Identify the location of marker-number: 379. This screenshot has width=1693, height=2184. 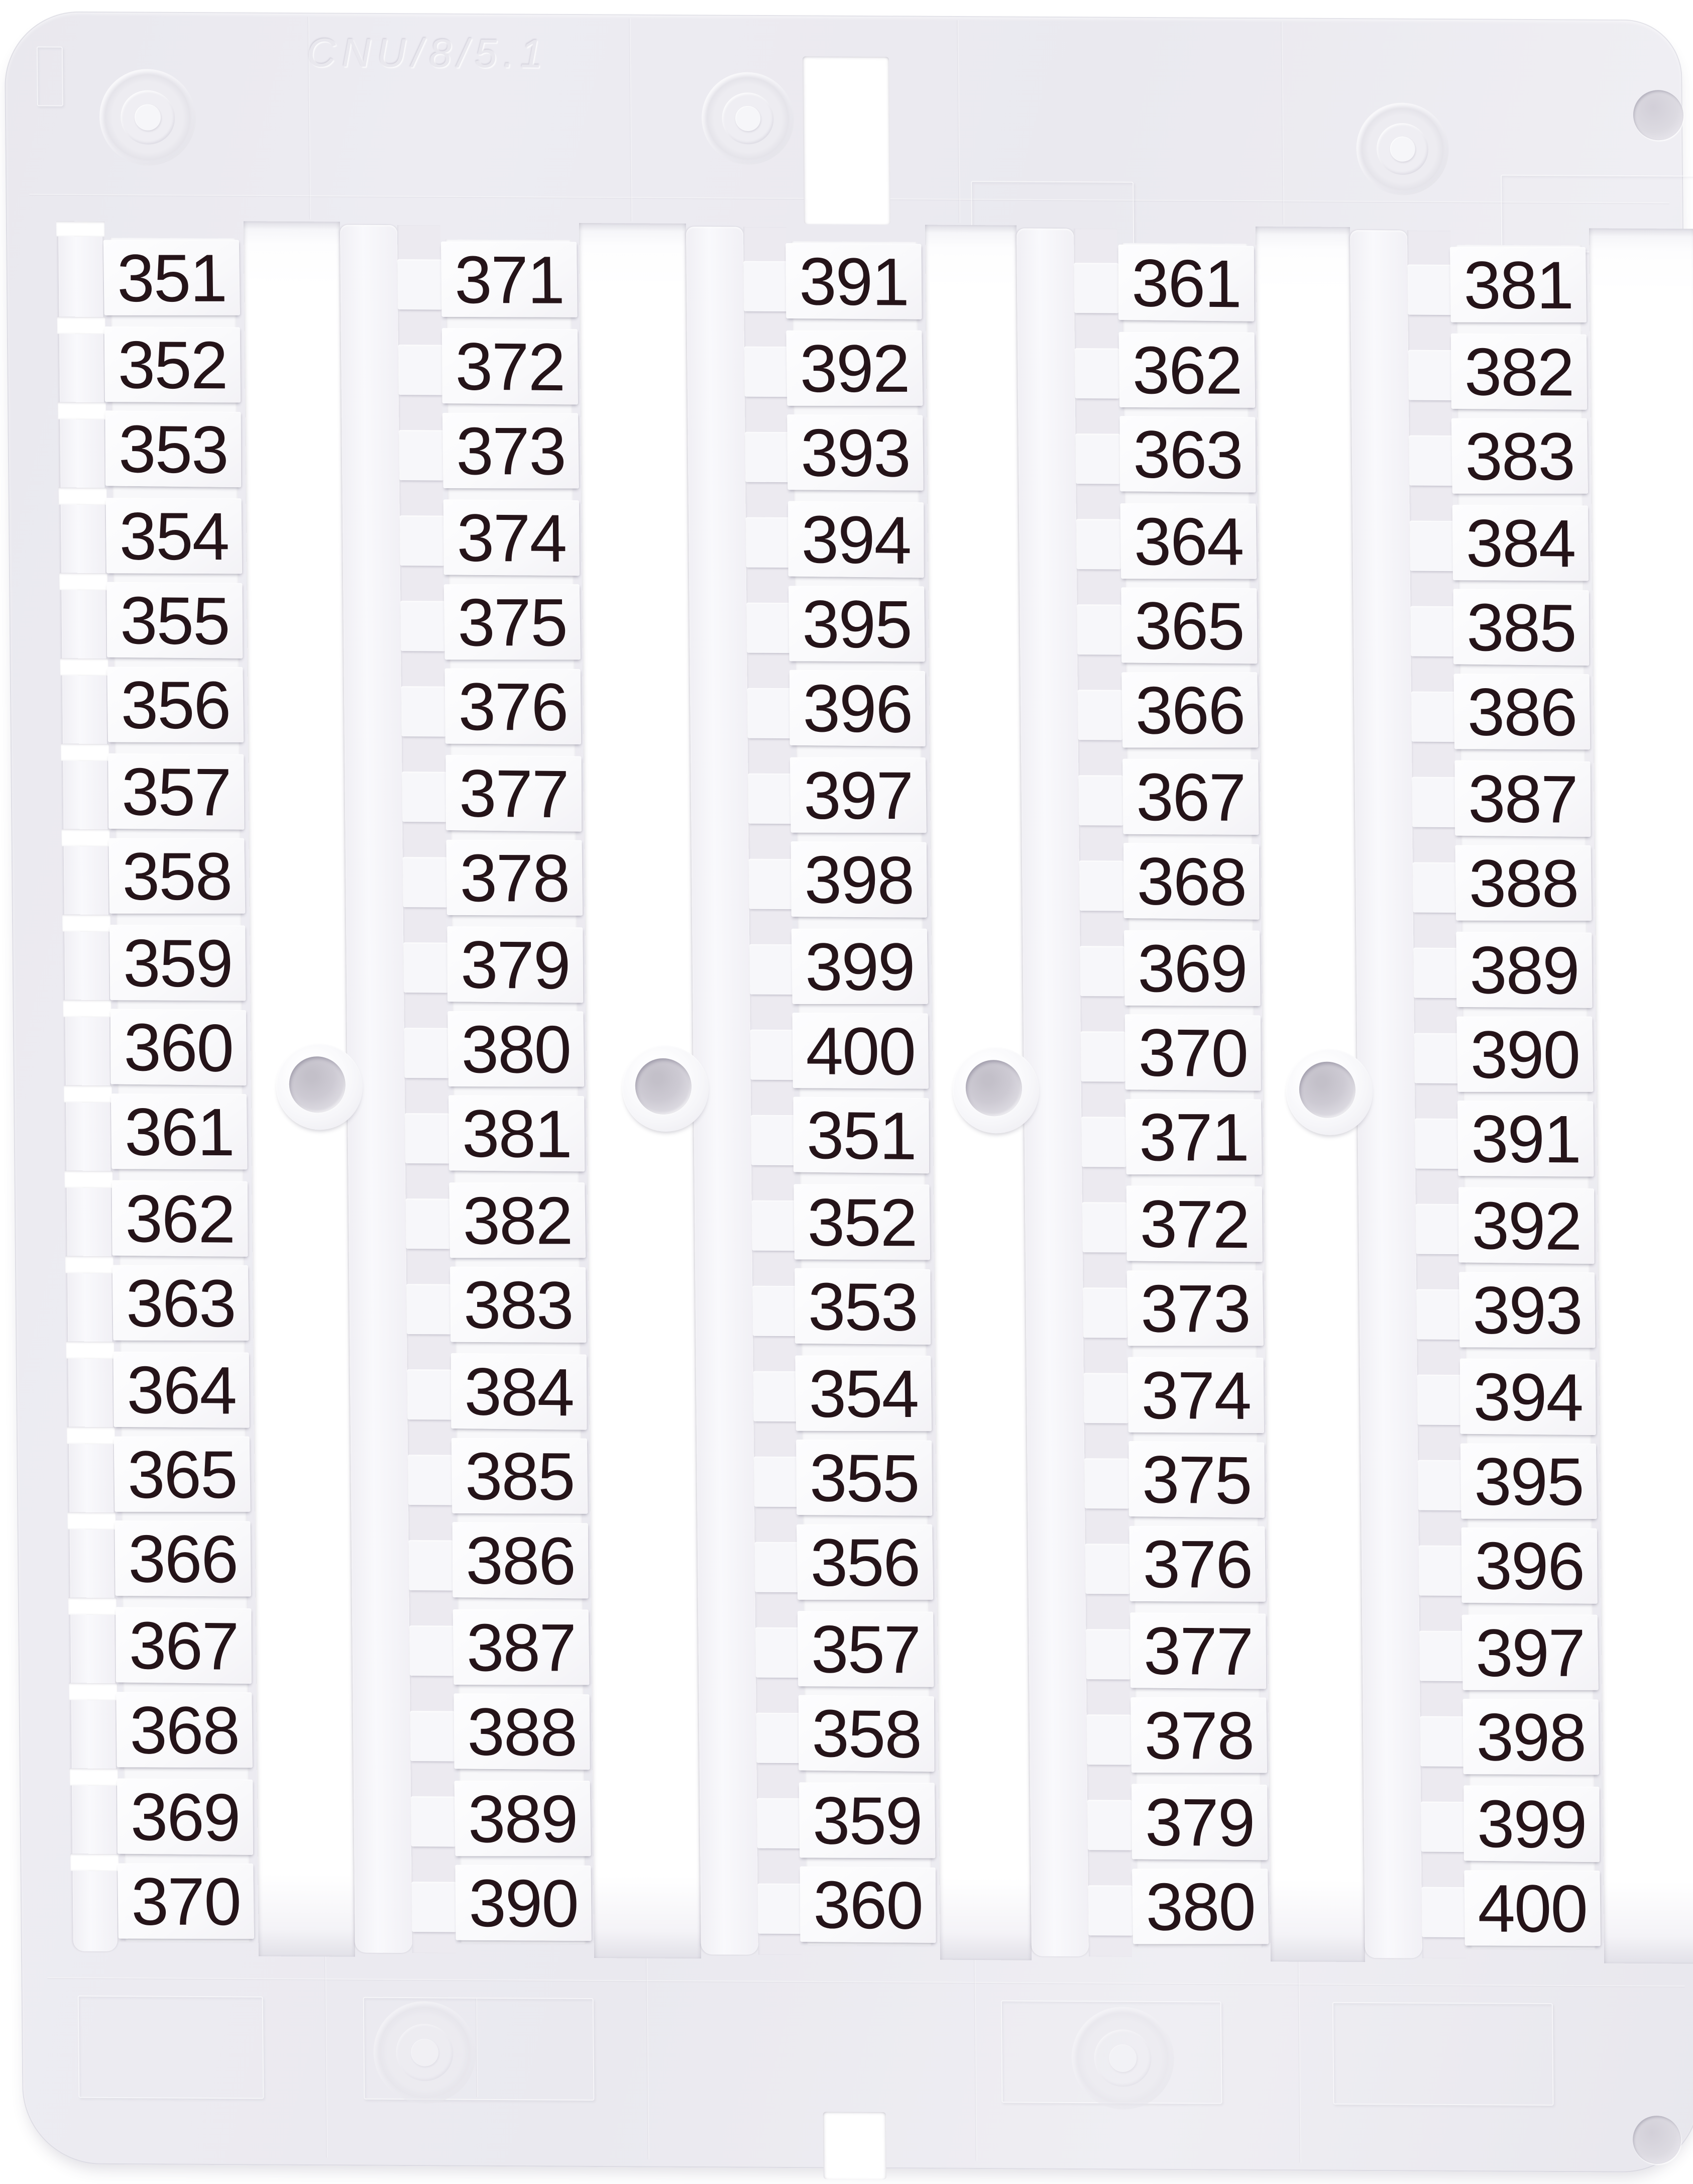
(1200, 1823).